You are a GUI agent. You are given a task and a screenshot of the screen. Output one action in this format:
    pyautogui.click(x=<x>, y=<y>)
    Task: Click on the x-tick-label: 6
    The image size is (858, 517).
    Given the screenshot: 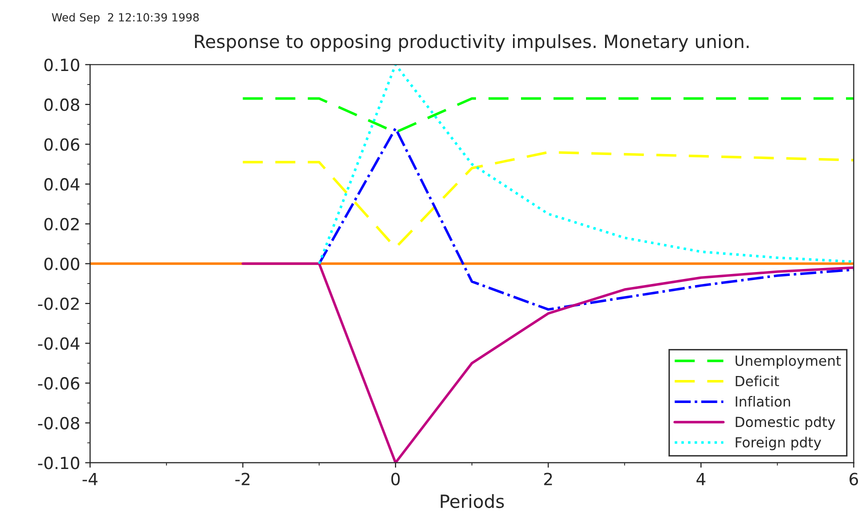 What is the action you would take?
    pyautogui.click(x=854, y=479)
    